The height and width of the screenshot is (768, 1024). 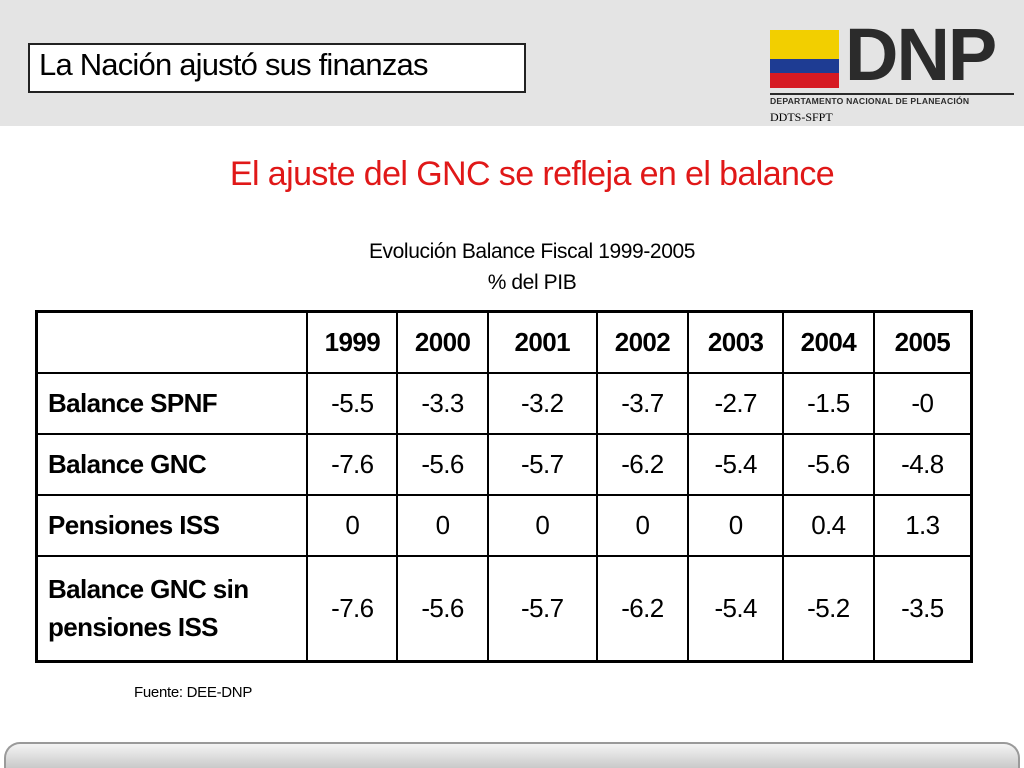 I want to click on row-label: Balance SPNF, so click(x=172, y=403).